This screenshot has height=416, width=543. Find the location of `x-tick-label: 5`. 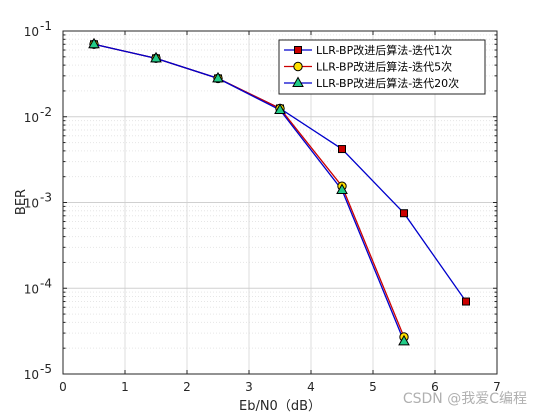

x-tick-label: 5 is located at coordinates (373, 387).